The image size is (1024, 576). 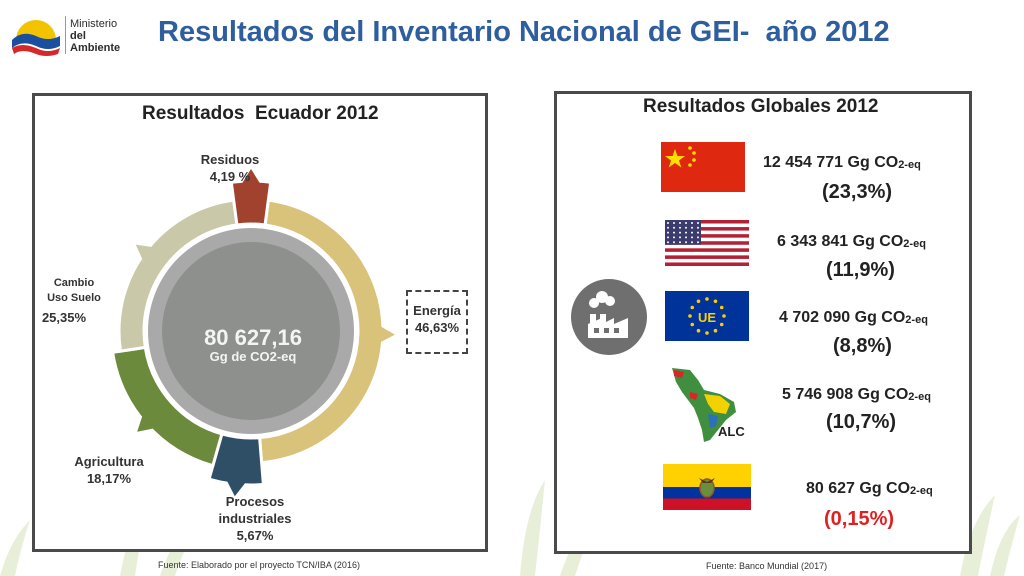 What do you see at coordinates (857, 192) in the screenshot?
I see `china-emissions-pct: (23,3%)` at bounding box center [857, 192].